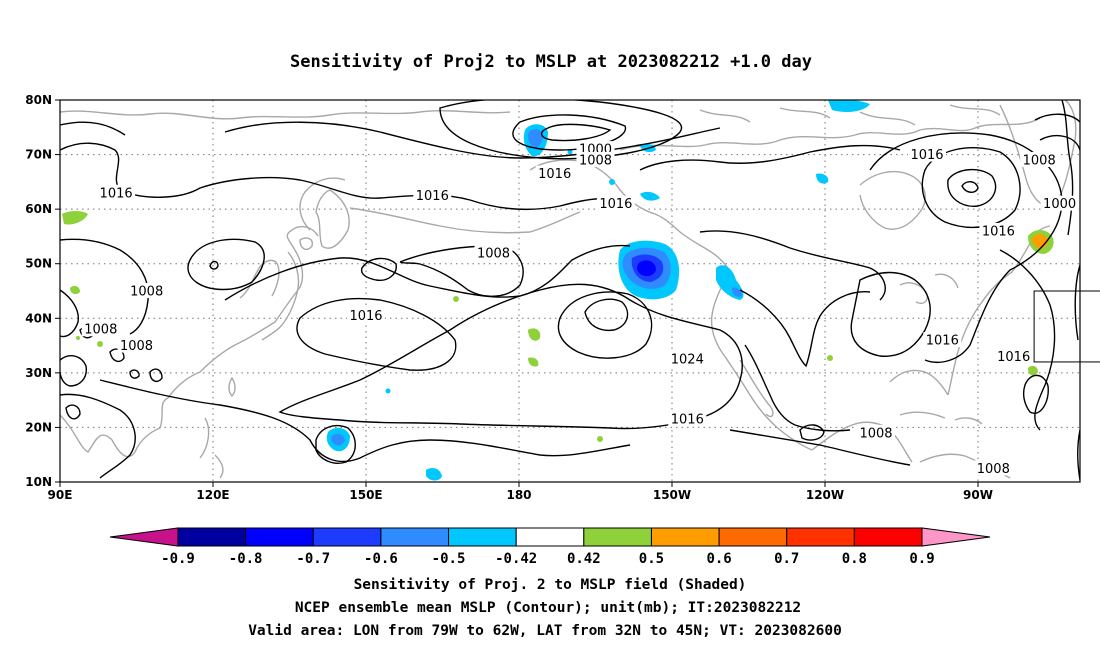 The width and height of the screenshot is (1100, 650). I want to click on shade-negative-west-coast-core, so click(737, 292).